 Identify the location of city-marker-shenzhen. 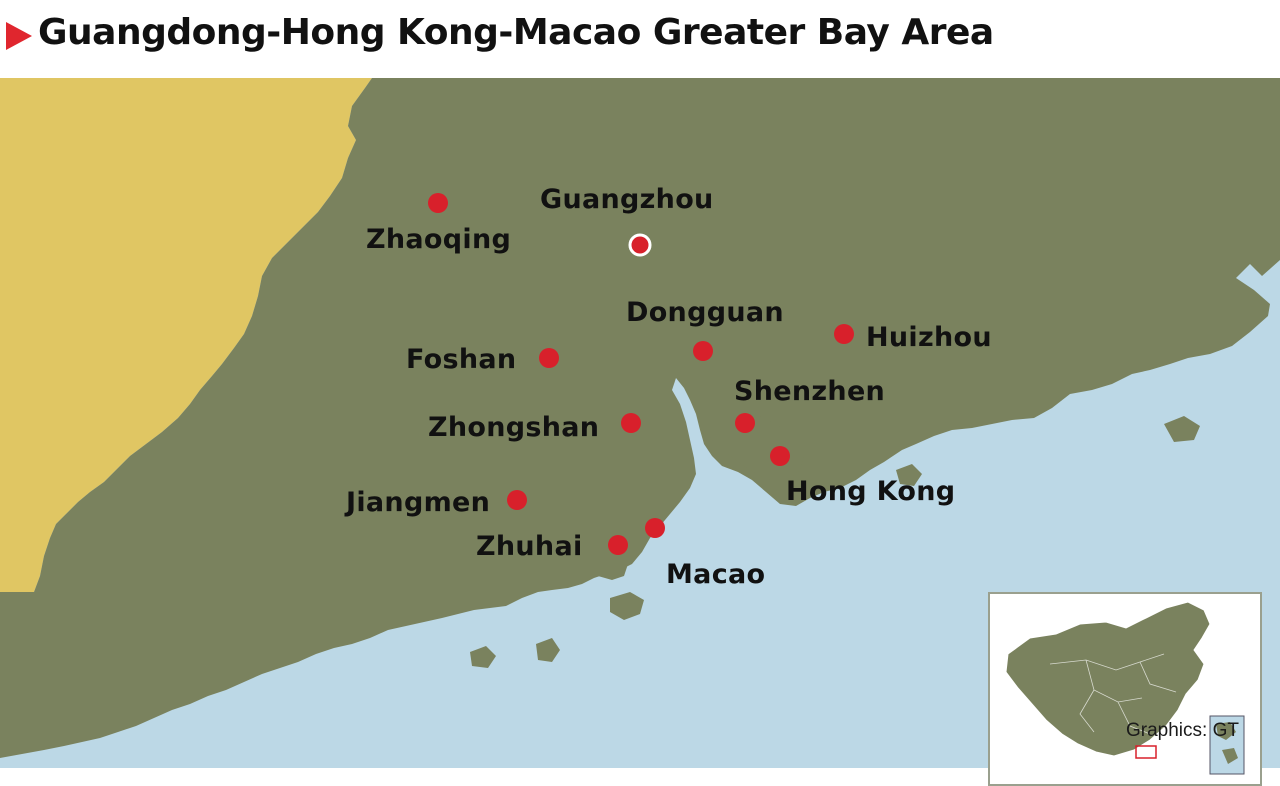
(745, 423).